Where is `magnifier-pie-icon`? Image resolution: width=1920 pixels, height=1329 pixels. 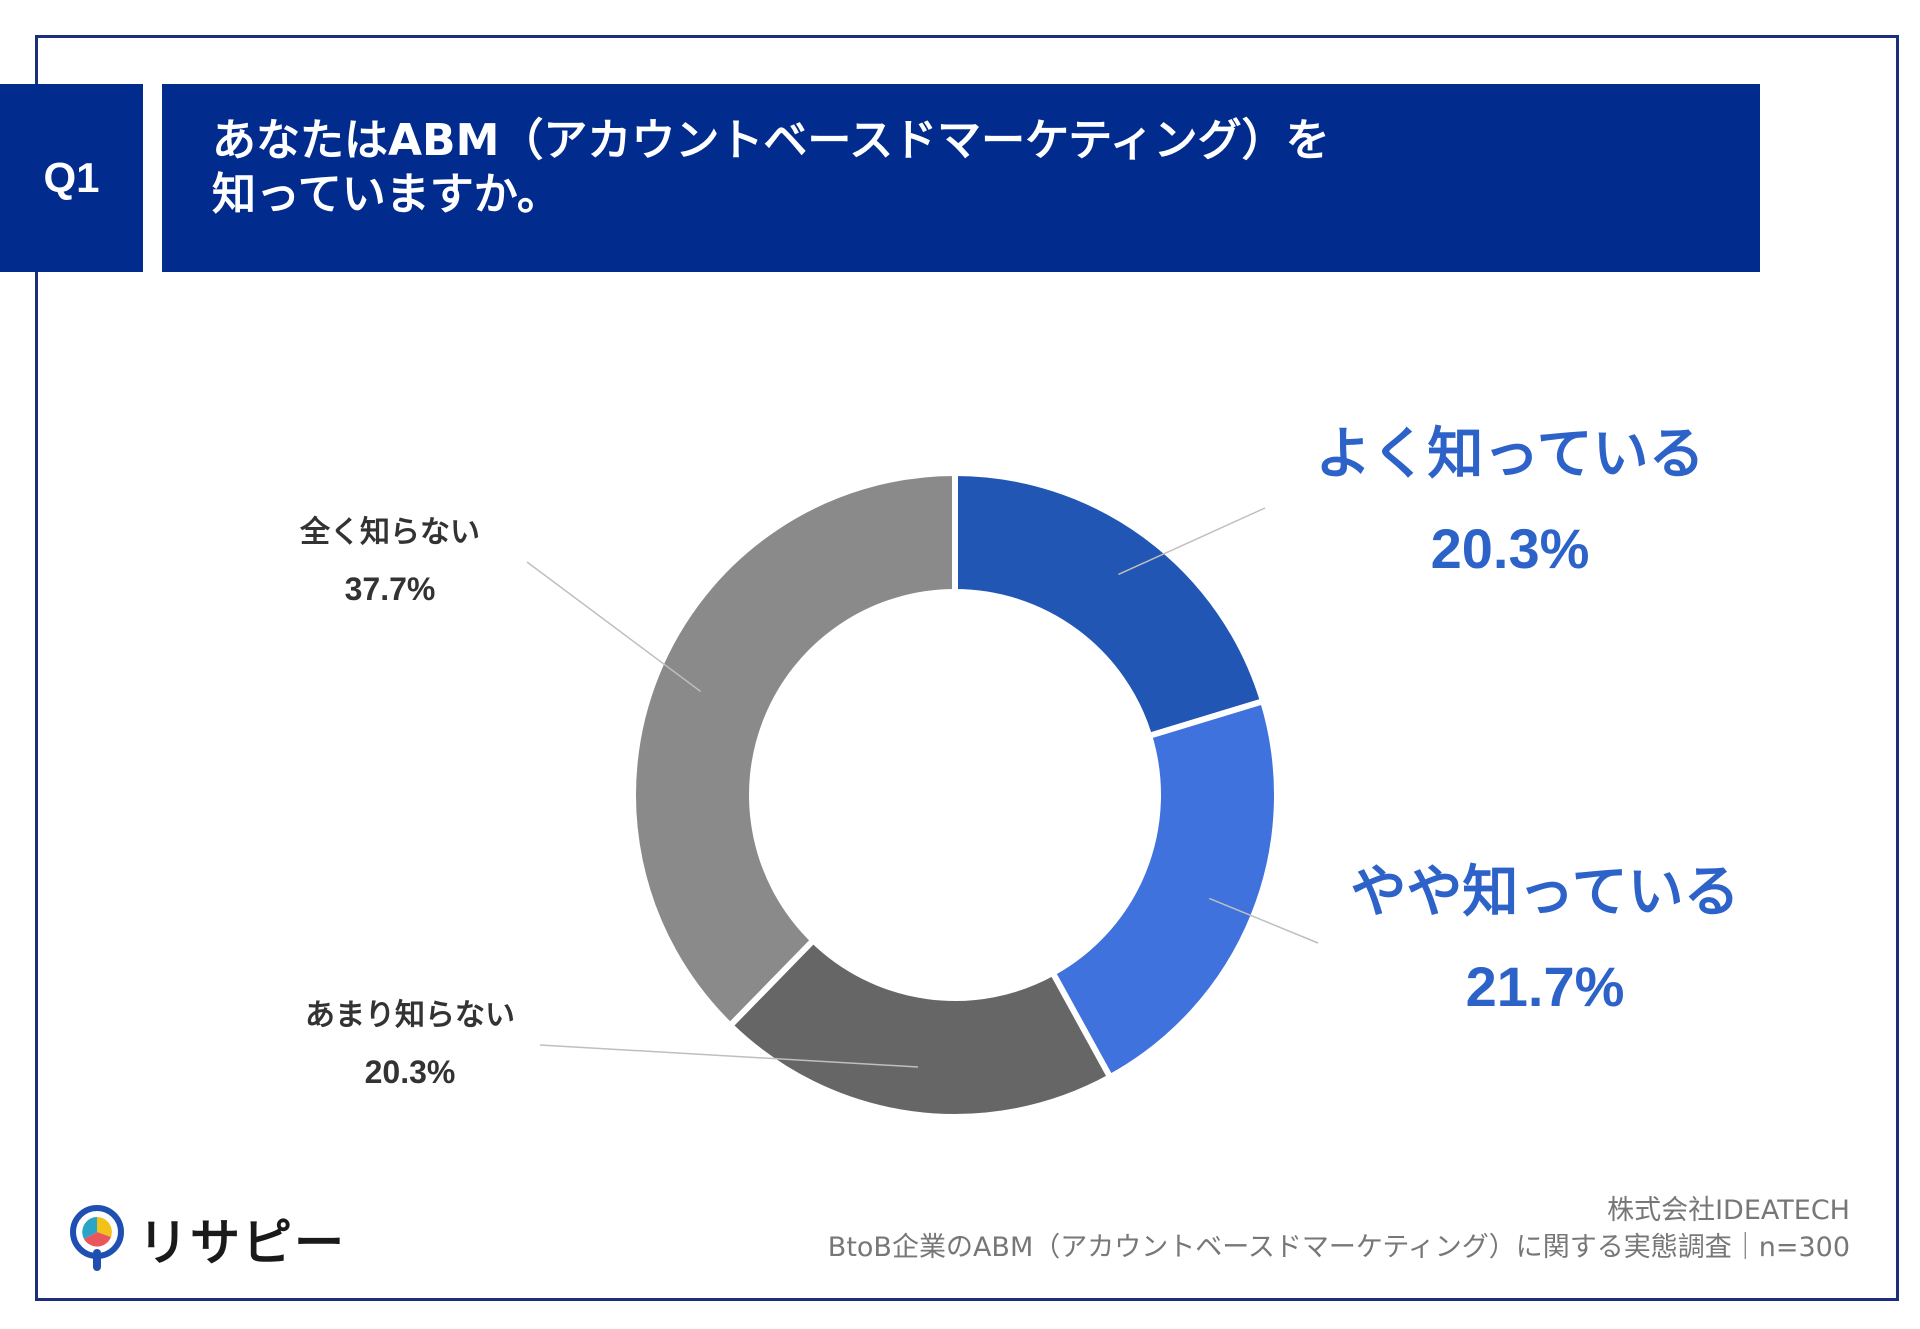
magnifier-pie-icon is located at coordinates (97, 1238).